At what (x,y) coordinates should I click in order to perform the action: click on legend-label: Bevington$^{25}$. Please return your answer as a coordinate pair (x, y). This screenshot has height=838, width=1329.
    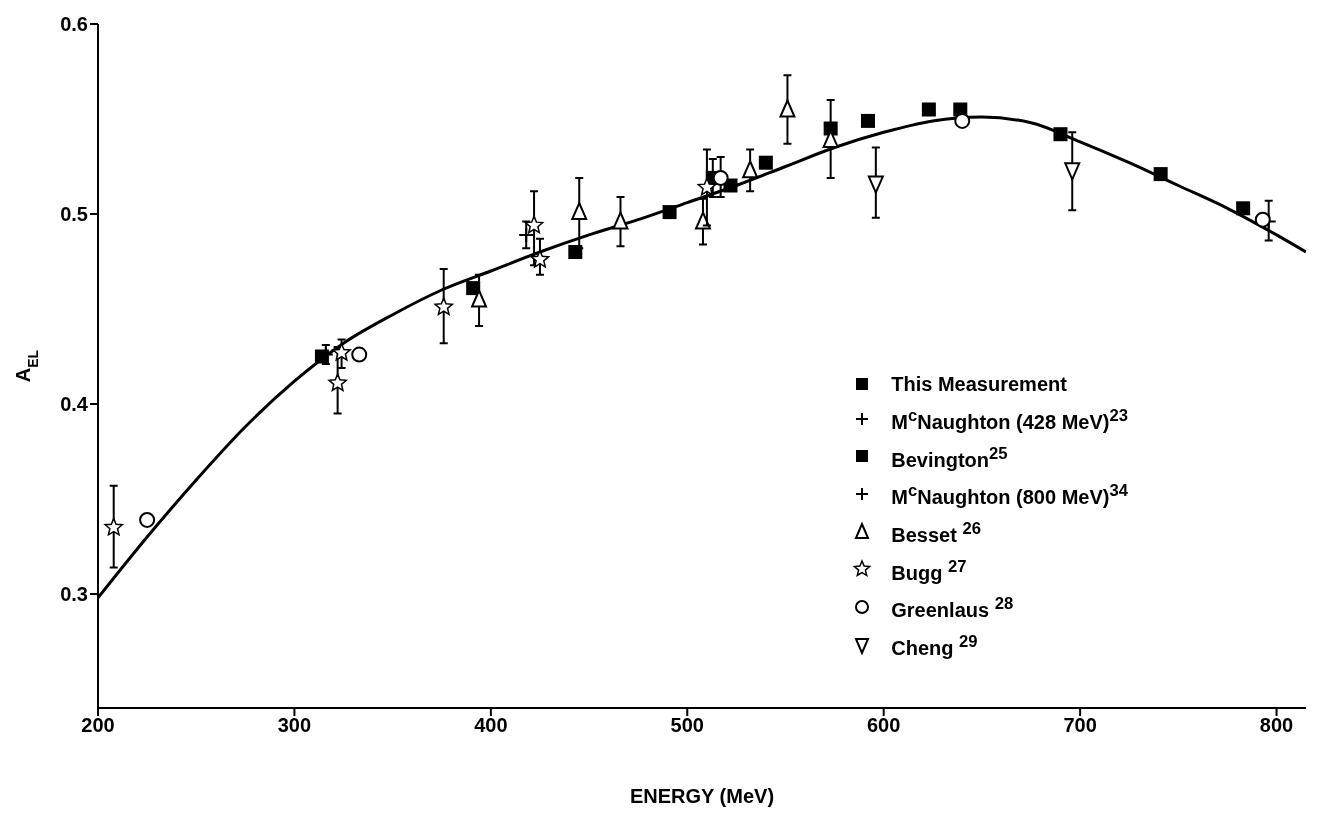
    Looking at the image, I should click on (949, 457).